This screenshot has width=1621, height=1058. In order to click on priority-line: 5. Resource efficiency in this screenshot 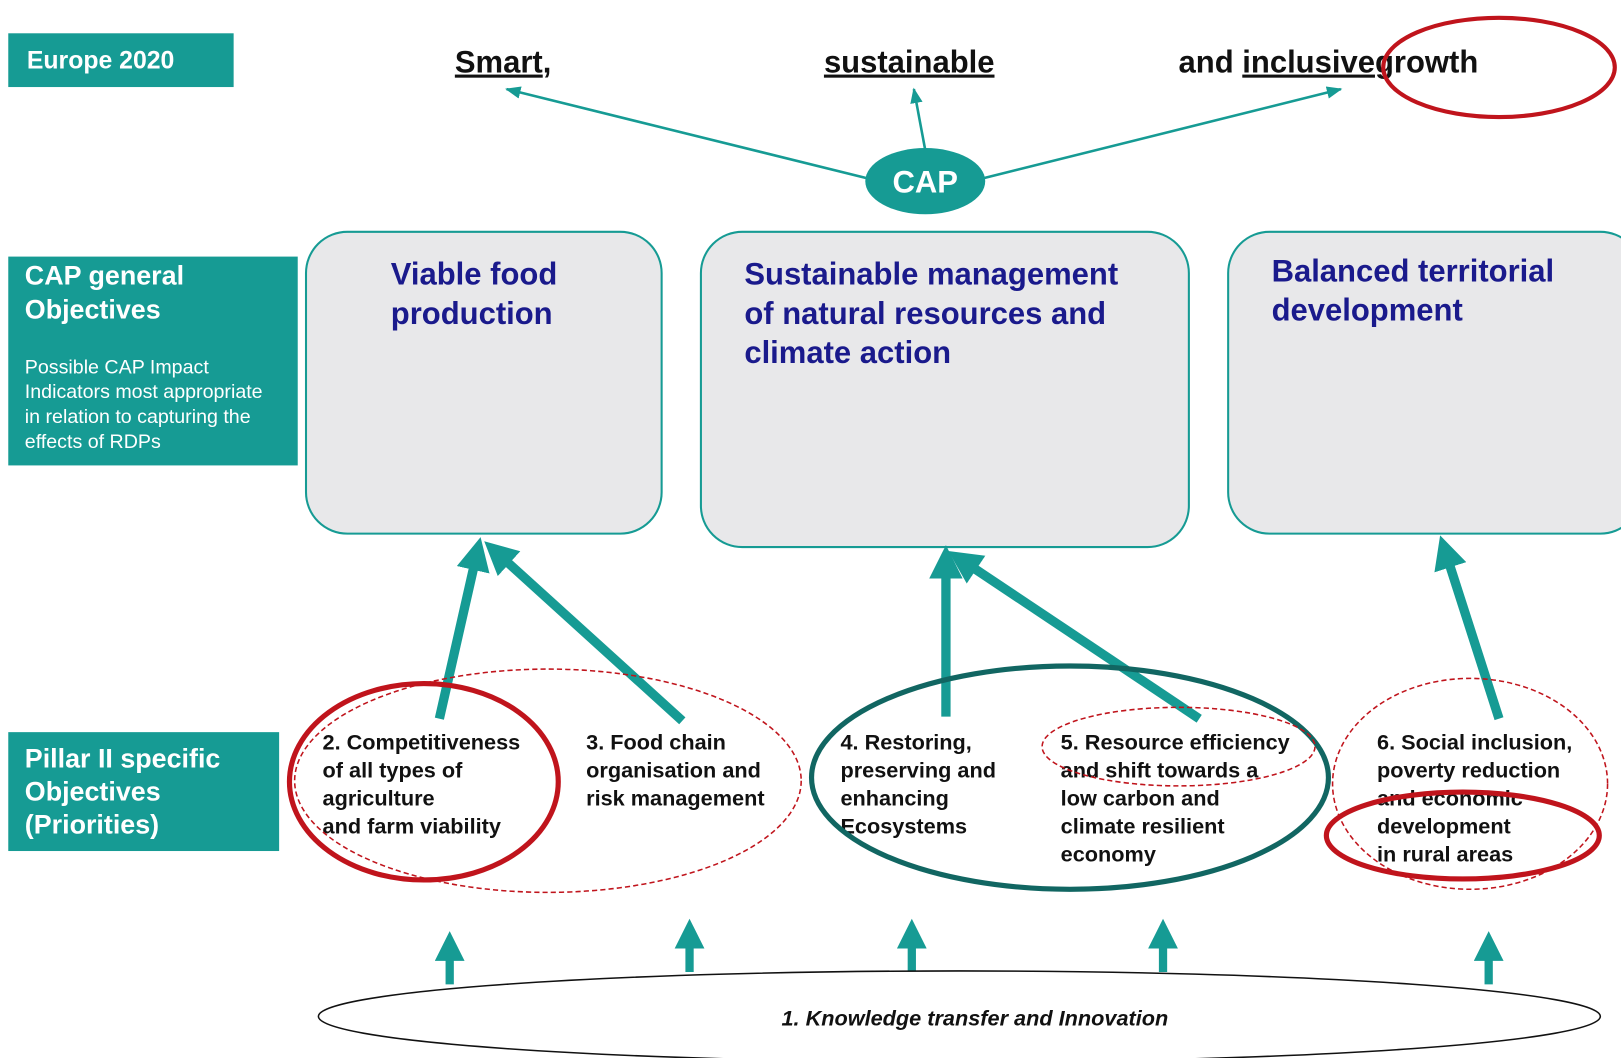, I will do `click(1175, 742)`.